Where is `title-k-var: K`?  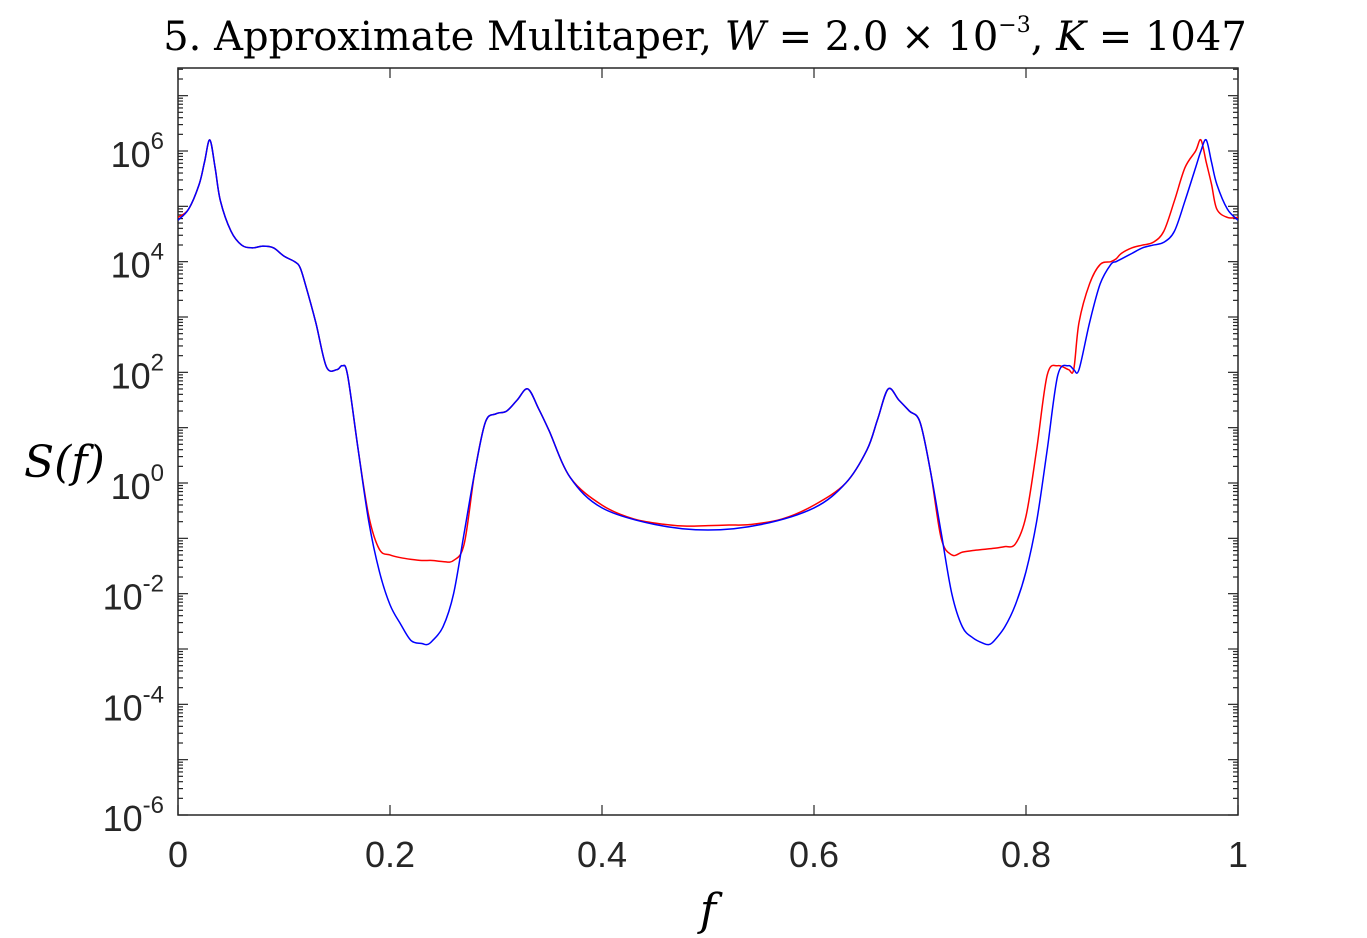 title-k-var: K is located at coordinates (1071, 37).